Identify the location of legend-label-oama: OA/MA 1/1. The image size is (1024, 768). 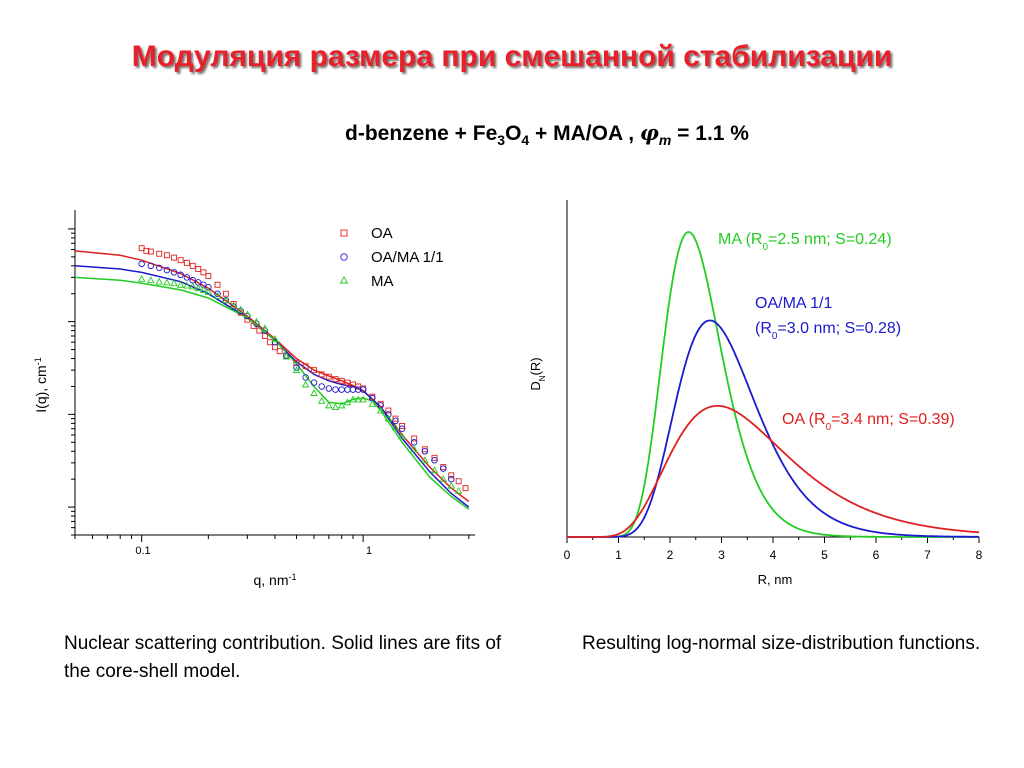
(407, 257).